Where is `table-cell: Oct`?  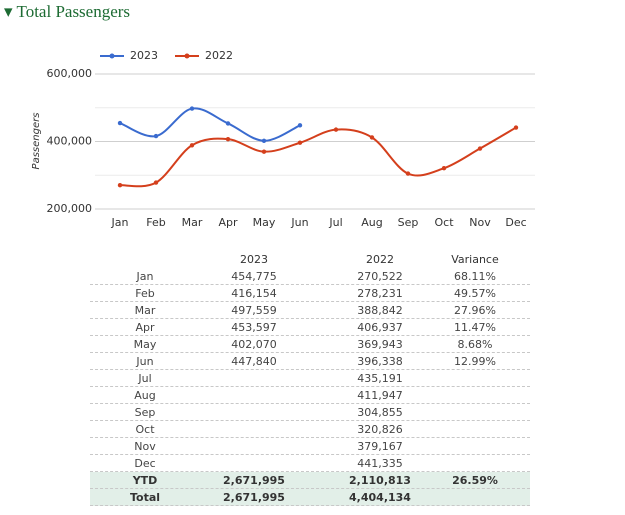 table-cell: Oct is located at coordinates (145, 429).